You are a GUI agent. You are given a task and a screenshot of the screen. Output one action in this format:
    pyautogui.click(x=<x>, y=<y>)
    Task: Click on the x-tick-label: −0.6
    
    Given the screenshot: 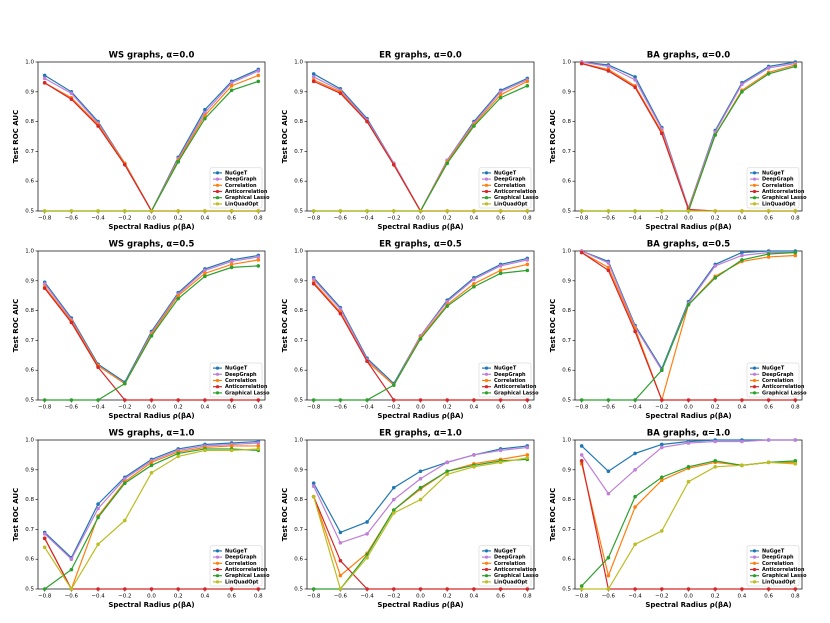 What is the action you would take?
    pyautogui.click(x=72, y=597)
    